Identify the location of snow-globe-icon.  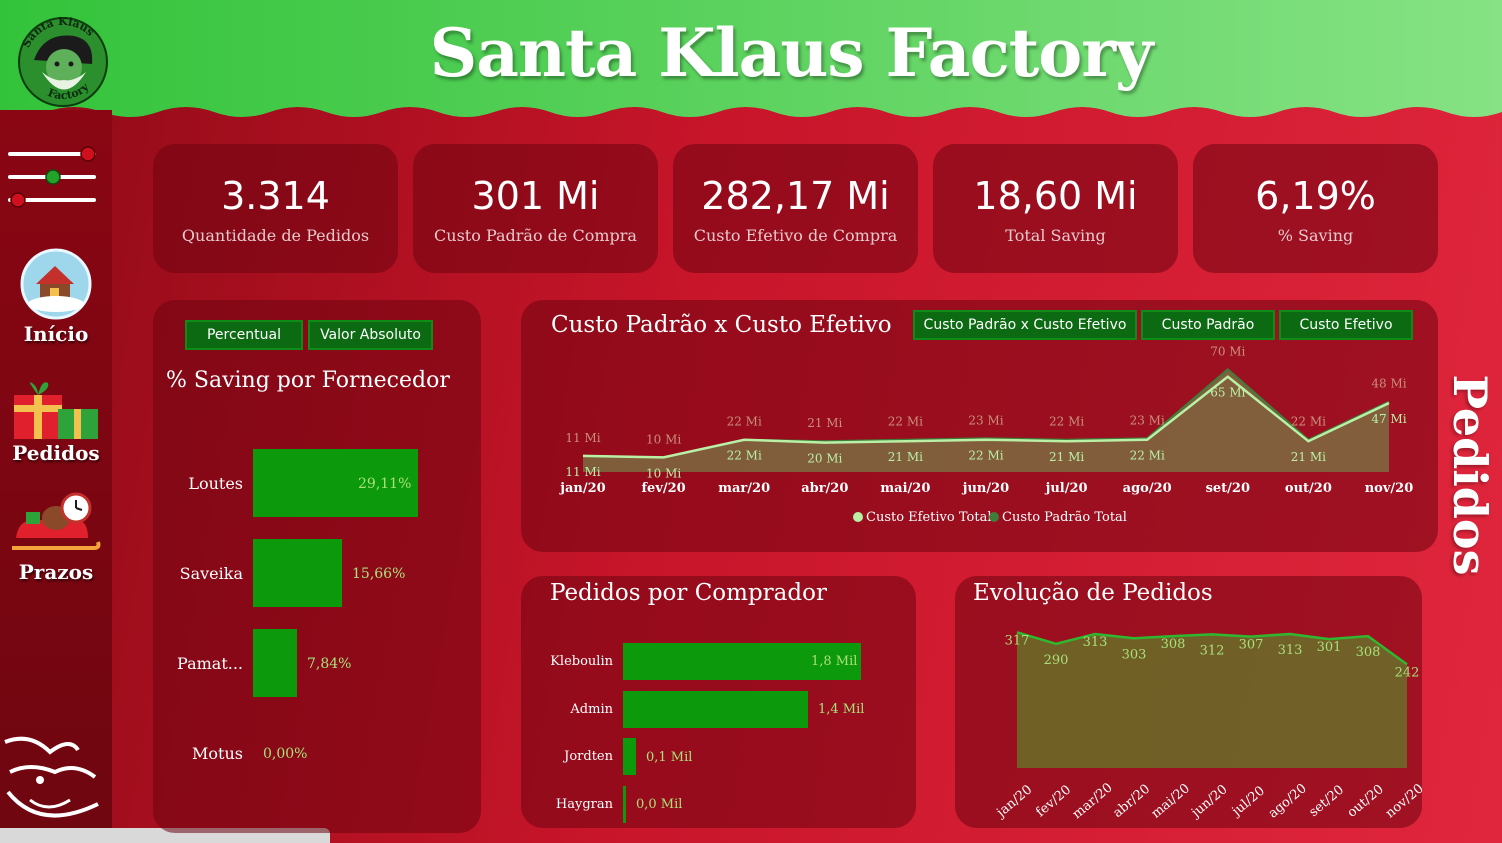
(56, 284).